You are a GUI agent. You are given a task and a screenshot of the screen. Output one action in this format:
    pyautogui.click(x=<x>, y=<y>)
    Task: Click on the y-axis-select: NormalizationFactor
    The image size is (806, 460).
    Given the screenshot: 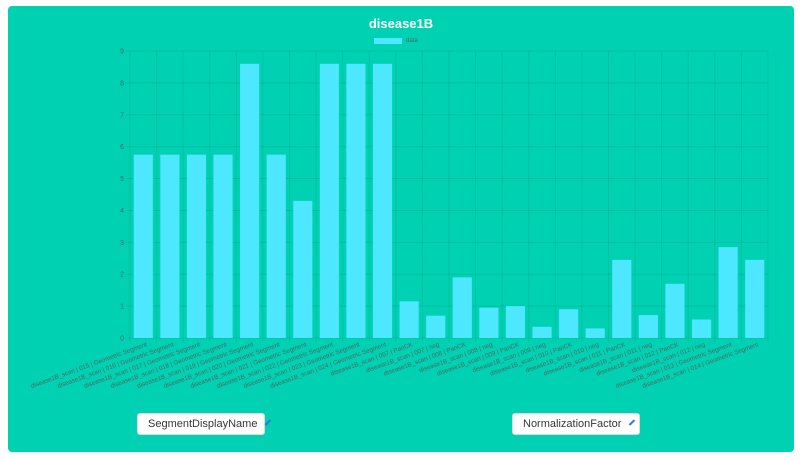 What is the action you would take?
    pyautogui.click(x=576, y=424)
    